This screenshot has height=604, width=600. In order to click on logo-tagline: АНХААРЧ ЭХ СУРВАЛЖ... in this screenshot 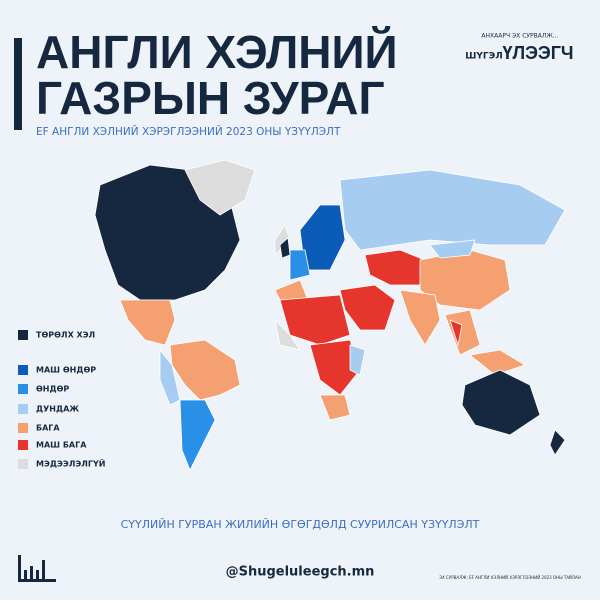, I will do `click(519, 36)`.